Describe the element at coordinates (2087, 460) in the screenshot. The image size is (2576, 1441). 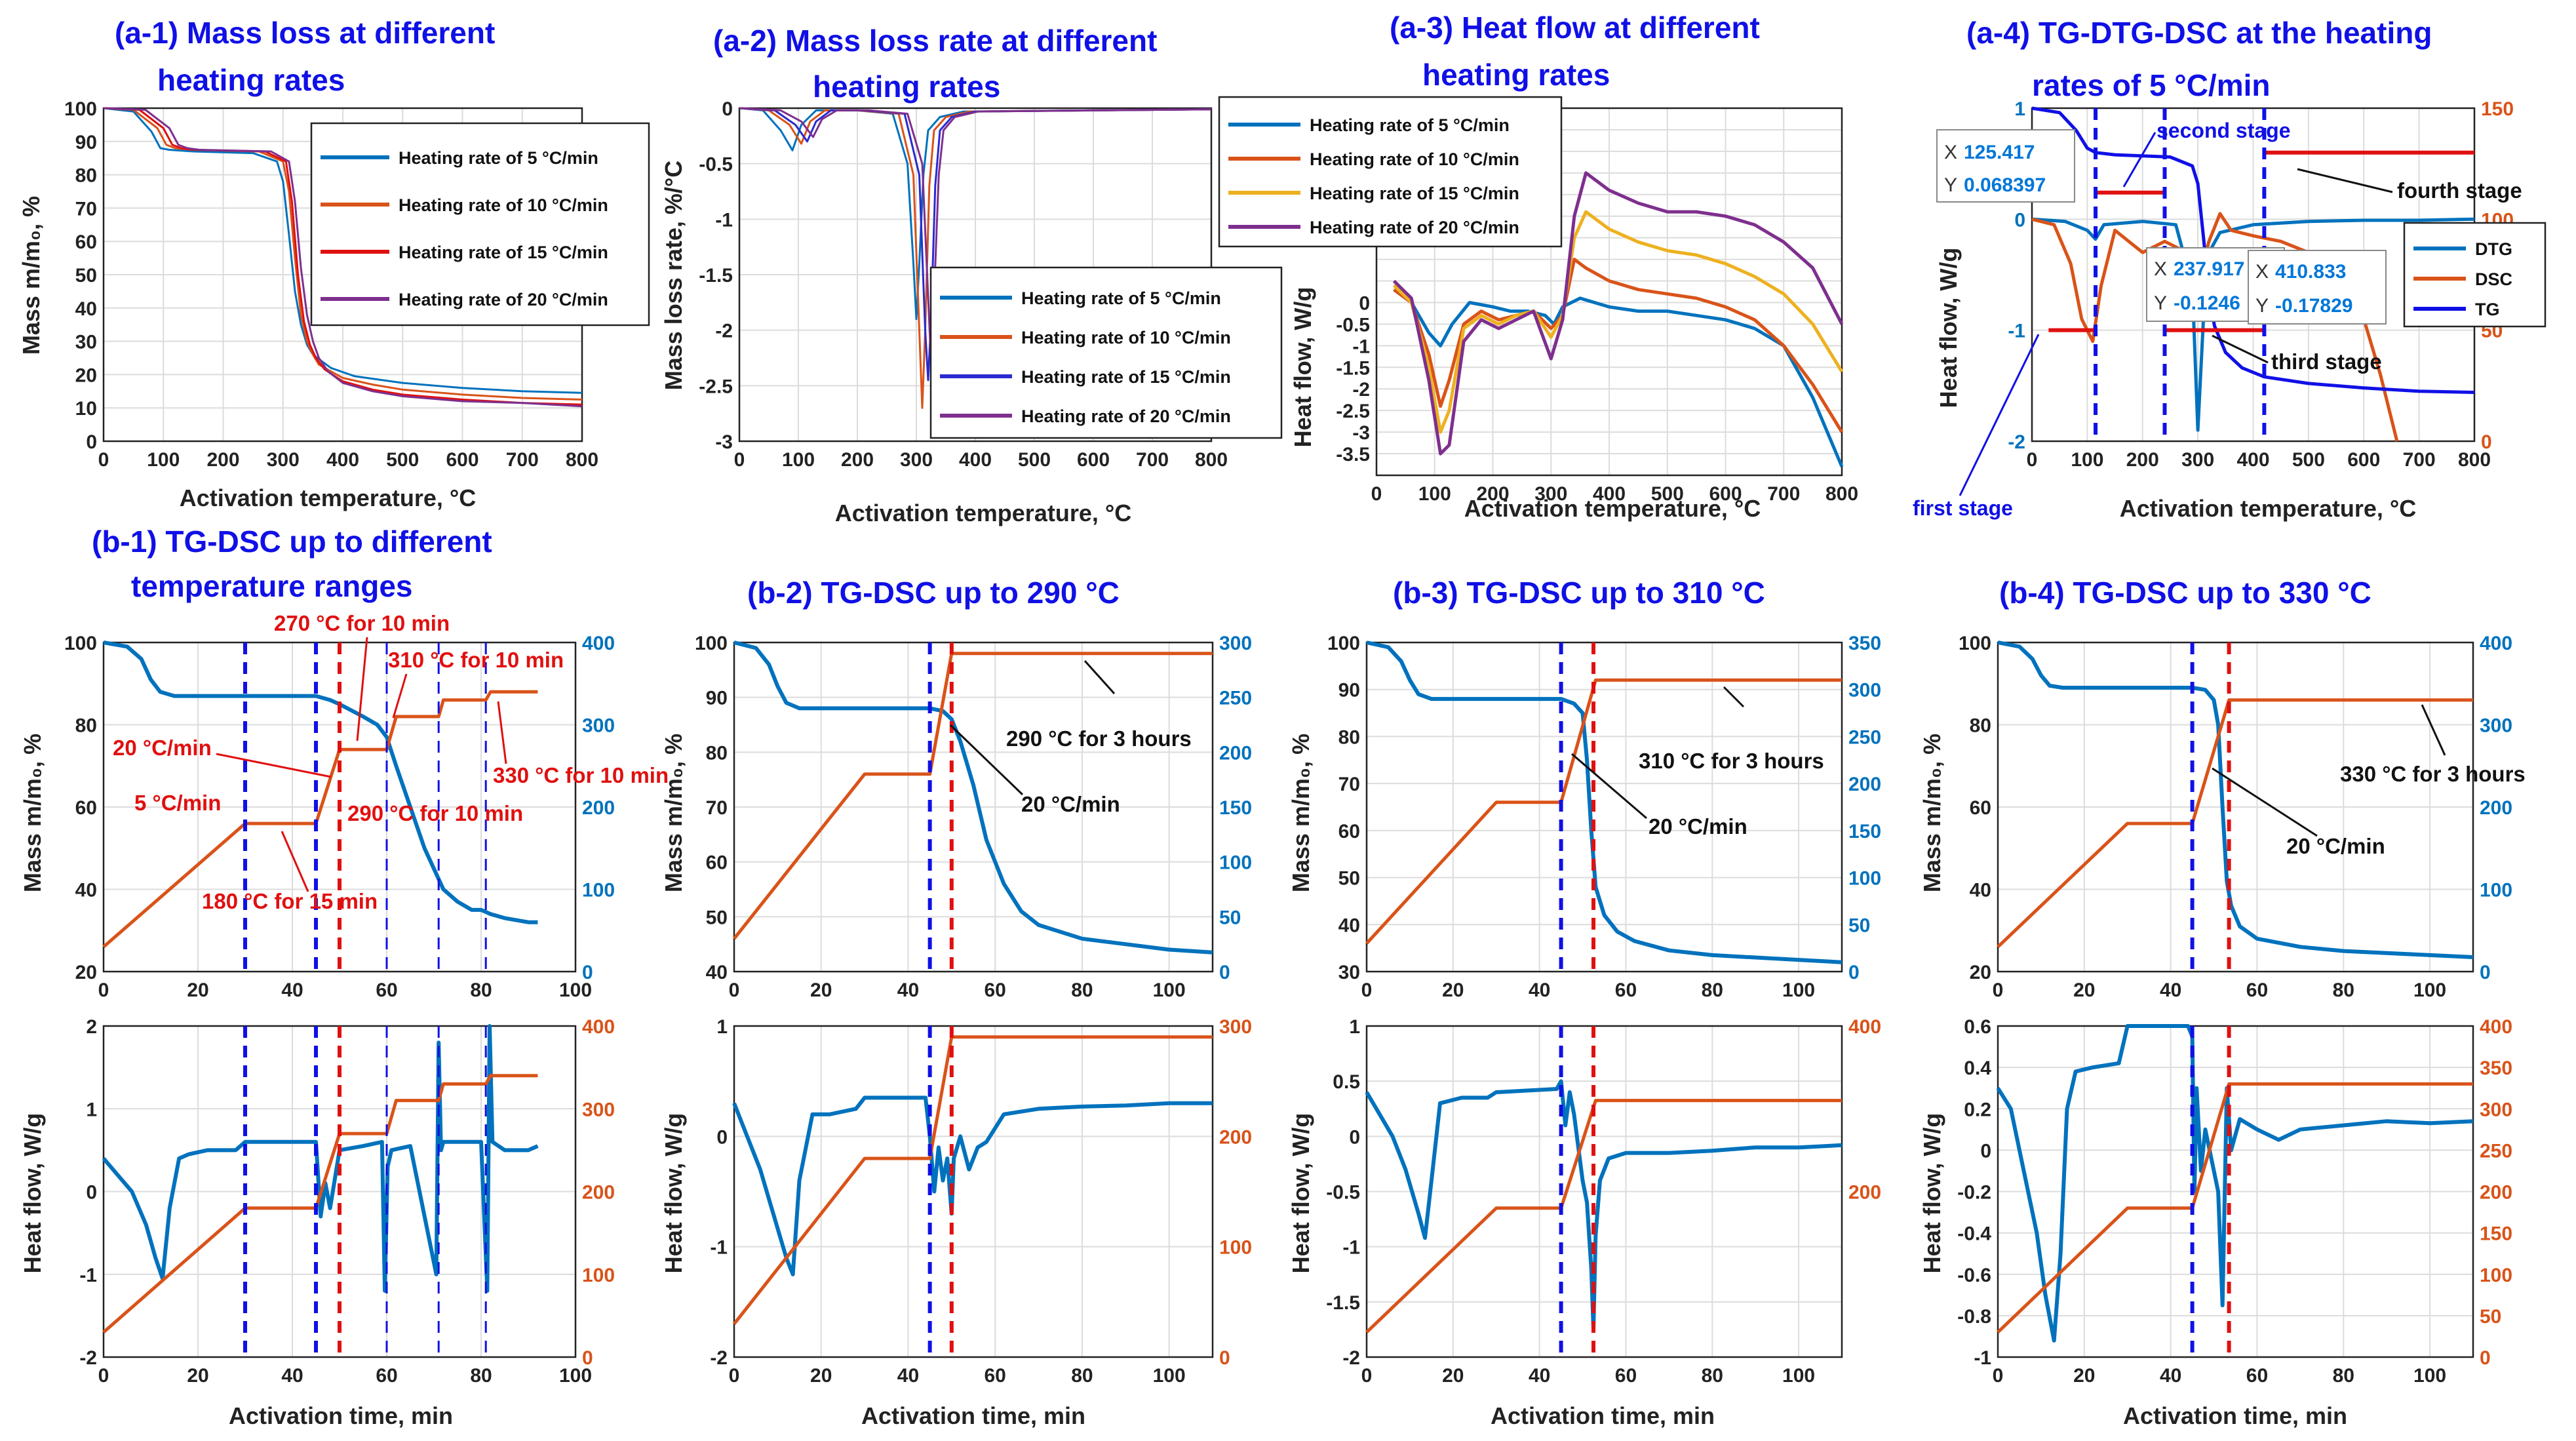
I see `a4-xtick-label: 100` at that location.